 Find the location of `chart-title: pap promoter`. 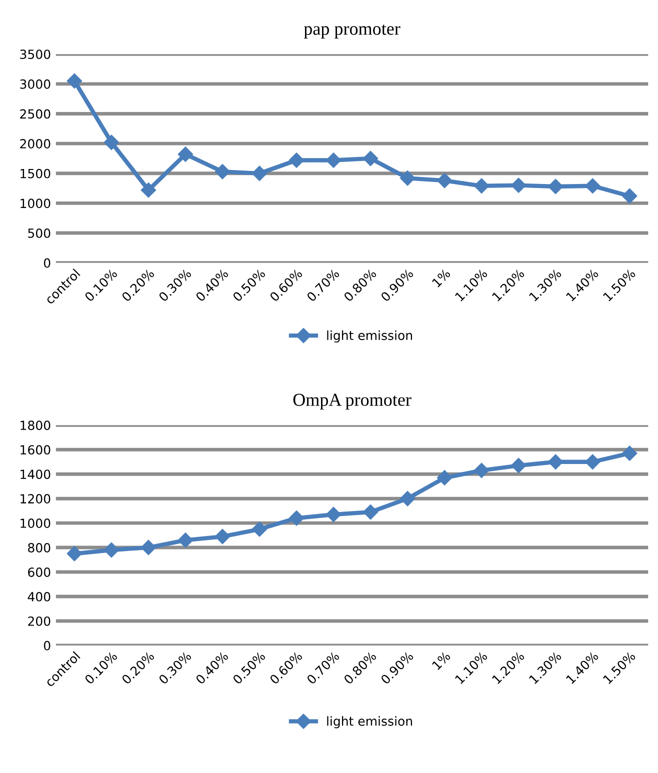

chart-title: pap promoter is located at coordinates (352, 31).